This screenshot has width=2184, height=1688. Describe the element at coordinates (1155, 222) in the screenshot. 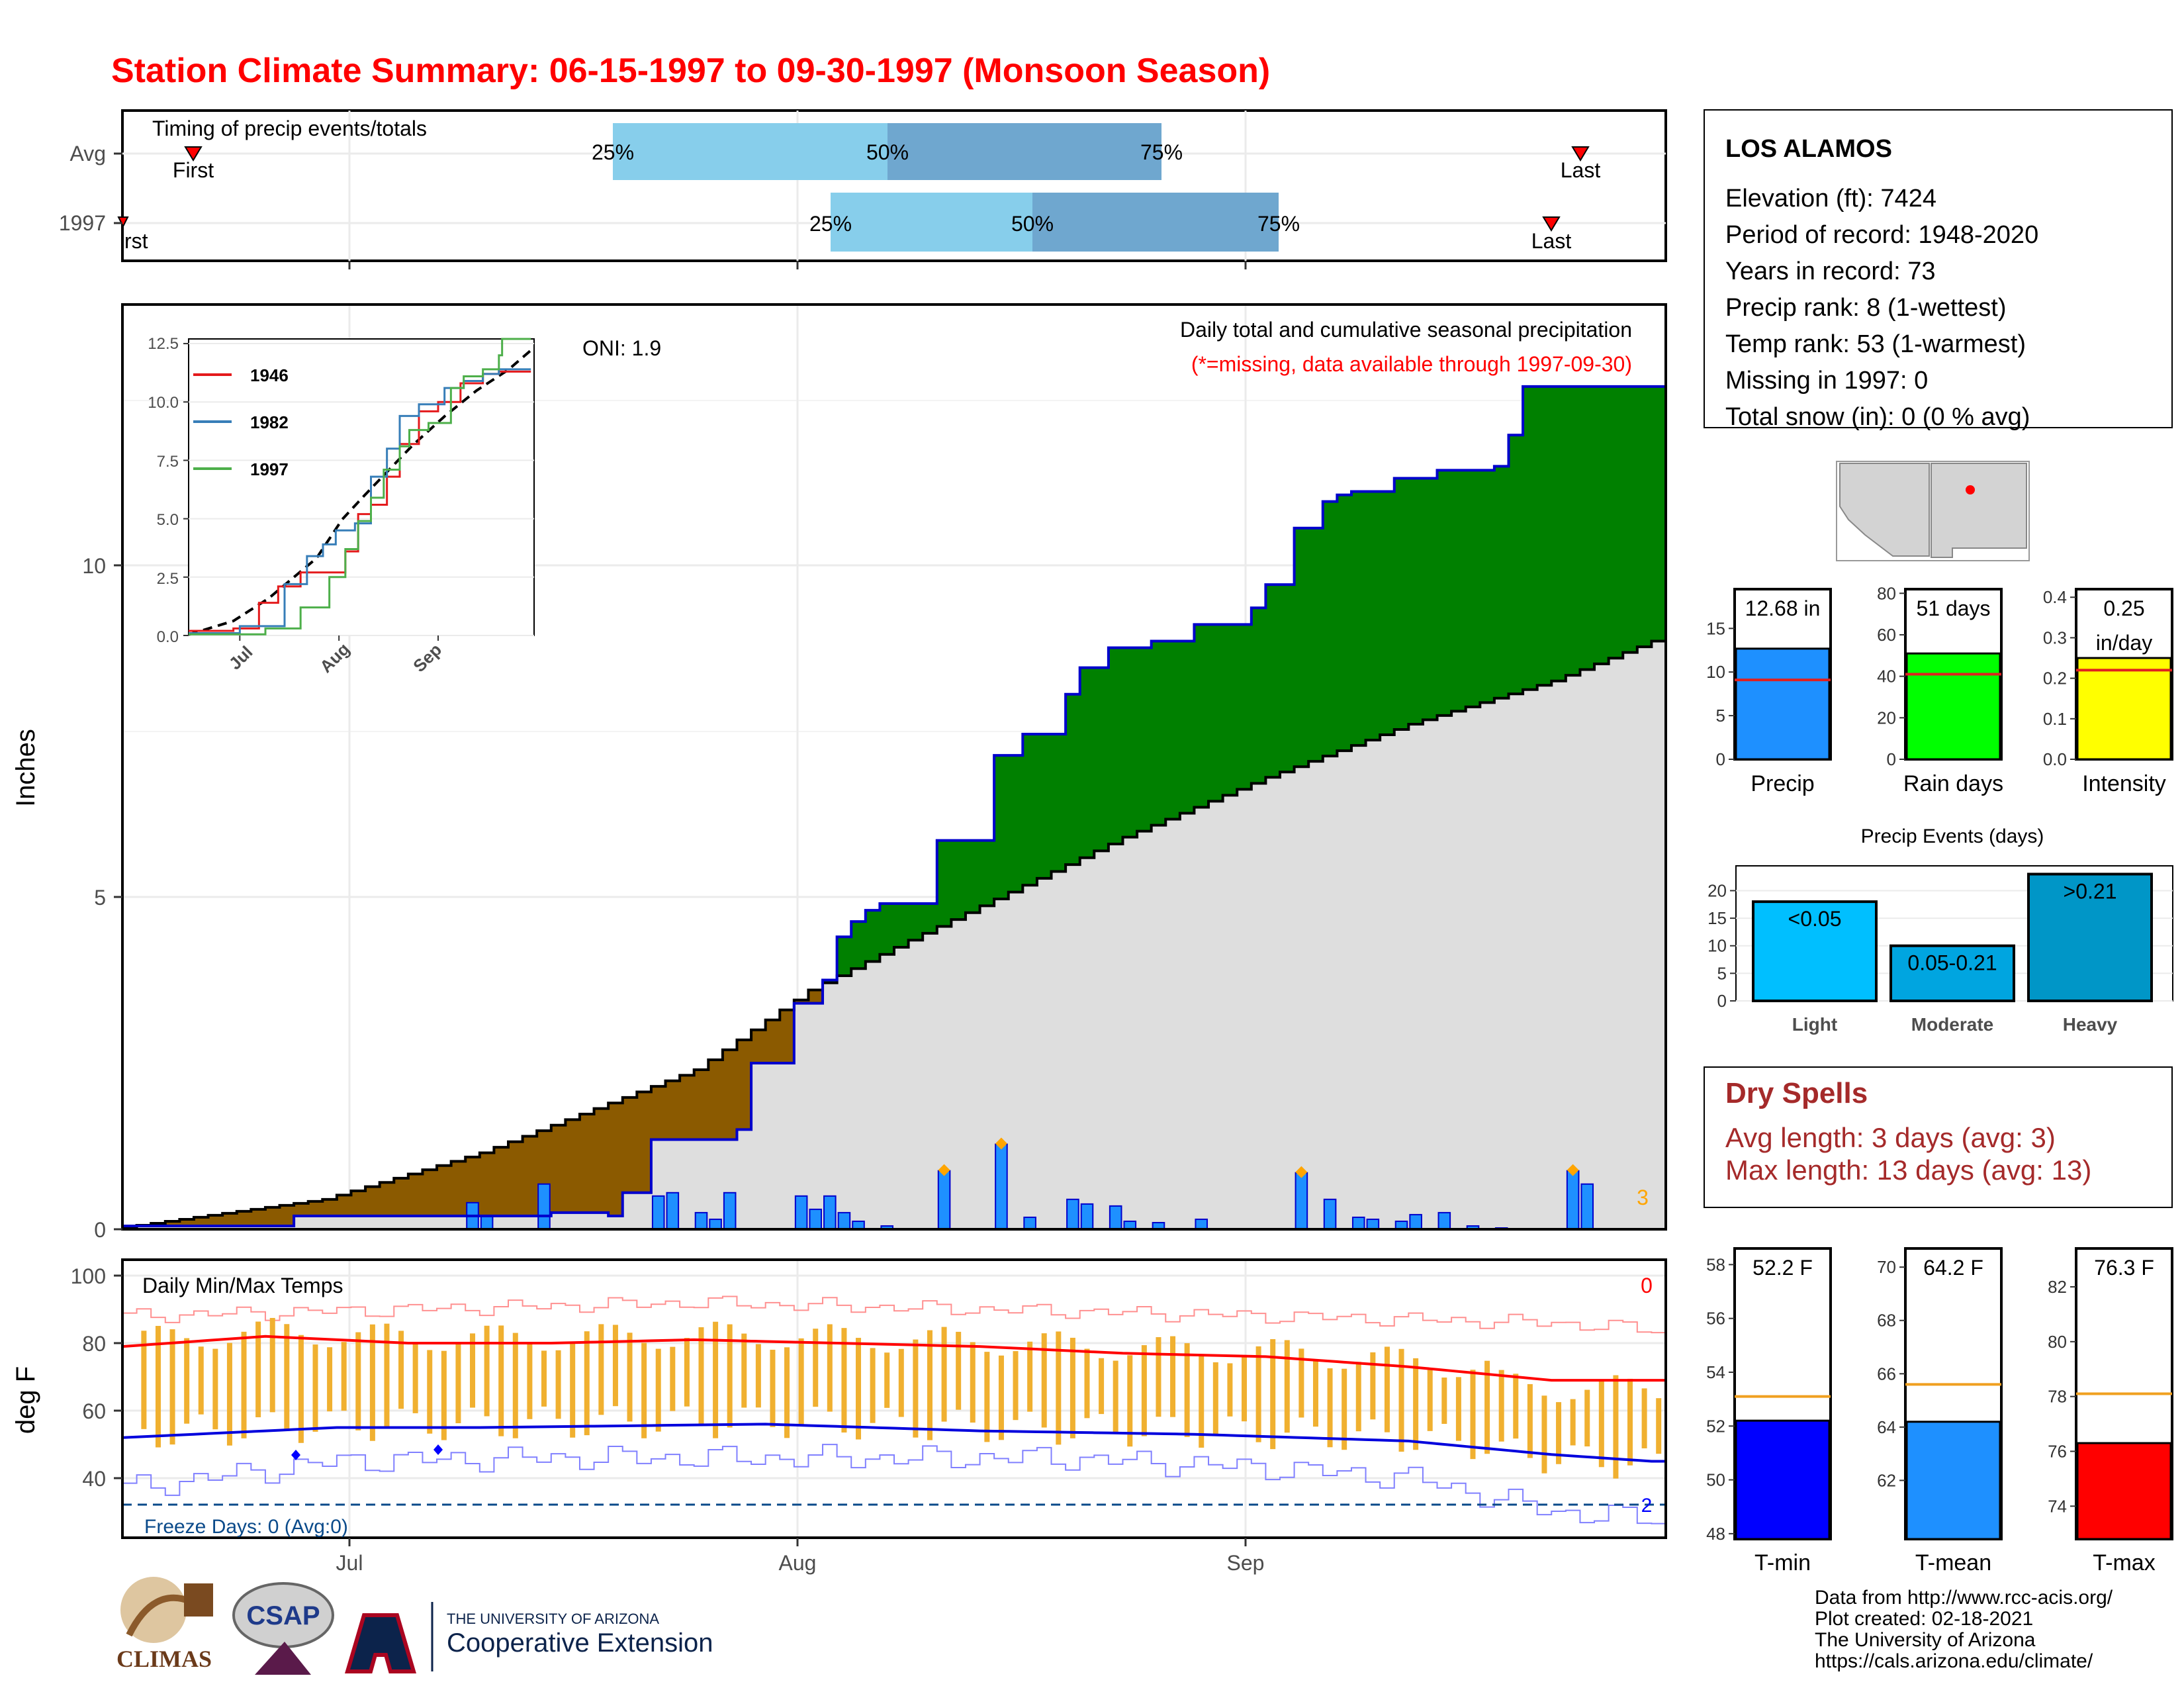

I see `y1997-50-75-bar` at that location.